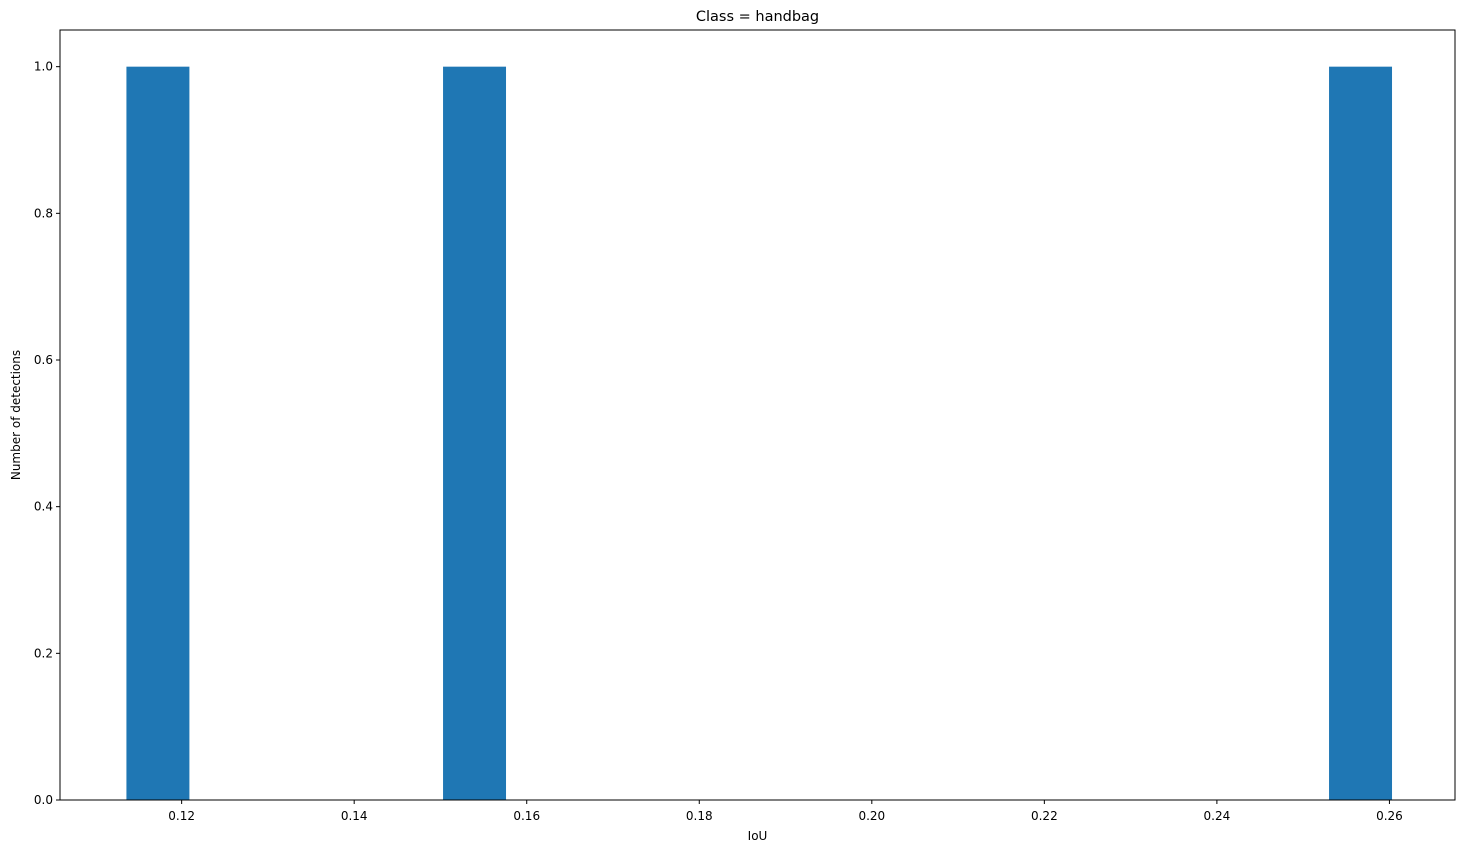 Image resolution: width=1466 pixels, height=853 pixels. I want to click on x-tick-label: 0.14, so click(354, 816).